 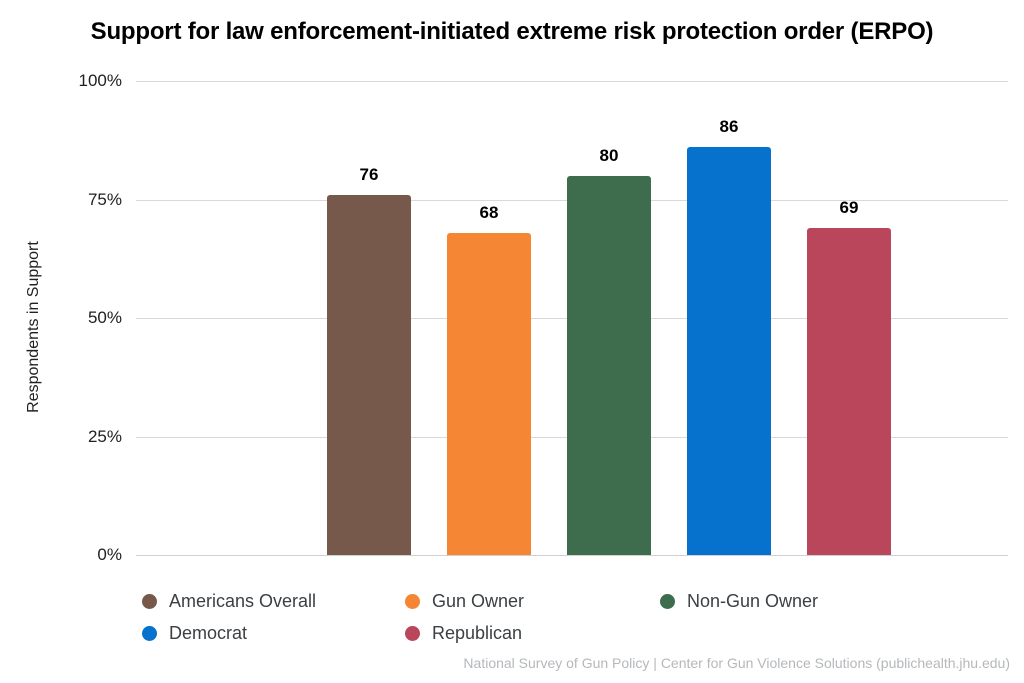 I want to click on legend-item-label: Gun Owner, so click(x=478, y=600).